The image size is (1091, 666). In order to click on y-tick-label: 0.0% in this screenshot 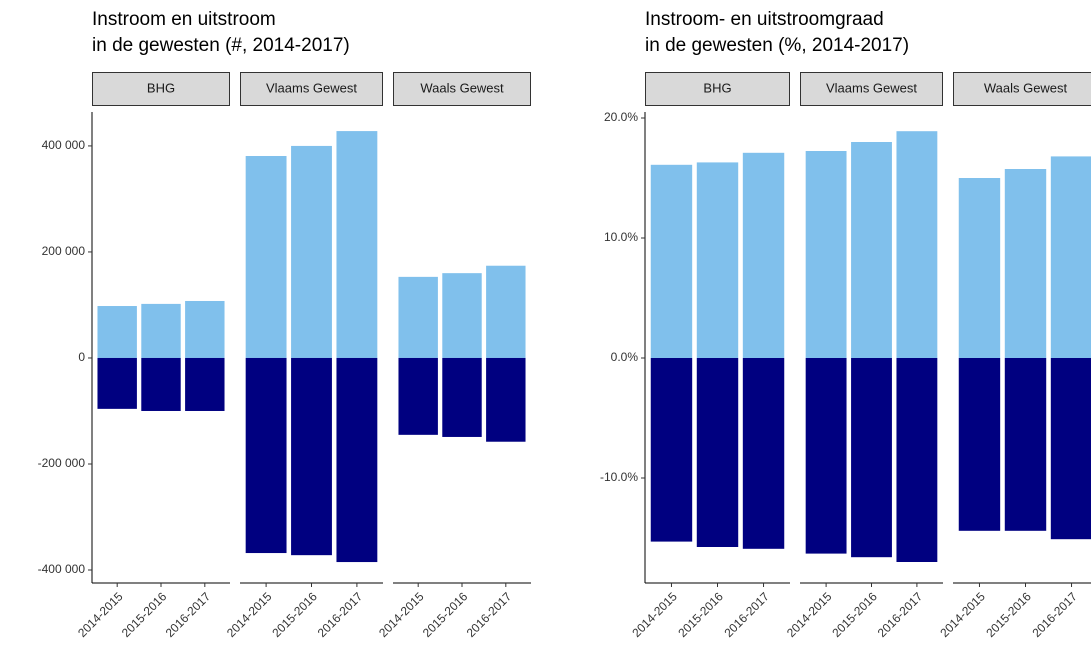, I will do `click(625, 357)`.